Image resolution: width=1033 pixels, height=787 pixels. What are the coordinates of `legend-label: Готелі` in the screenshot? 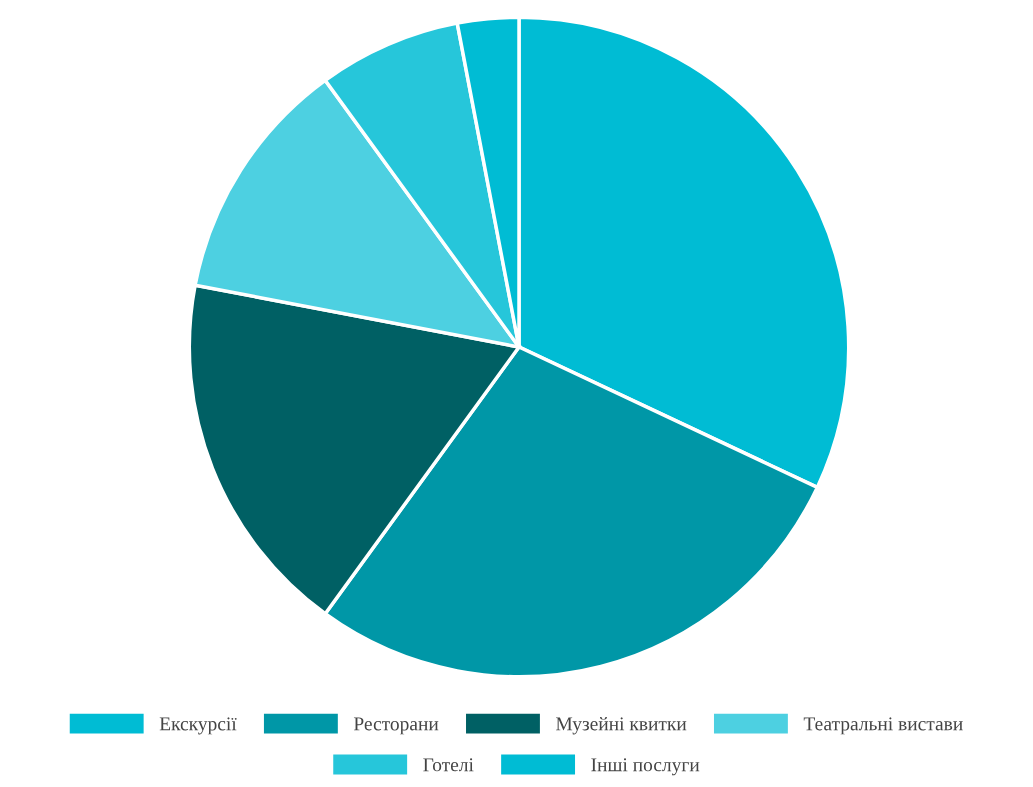 It's located at (448, 765).